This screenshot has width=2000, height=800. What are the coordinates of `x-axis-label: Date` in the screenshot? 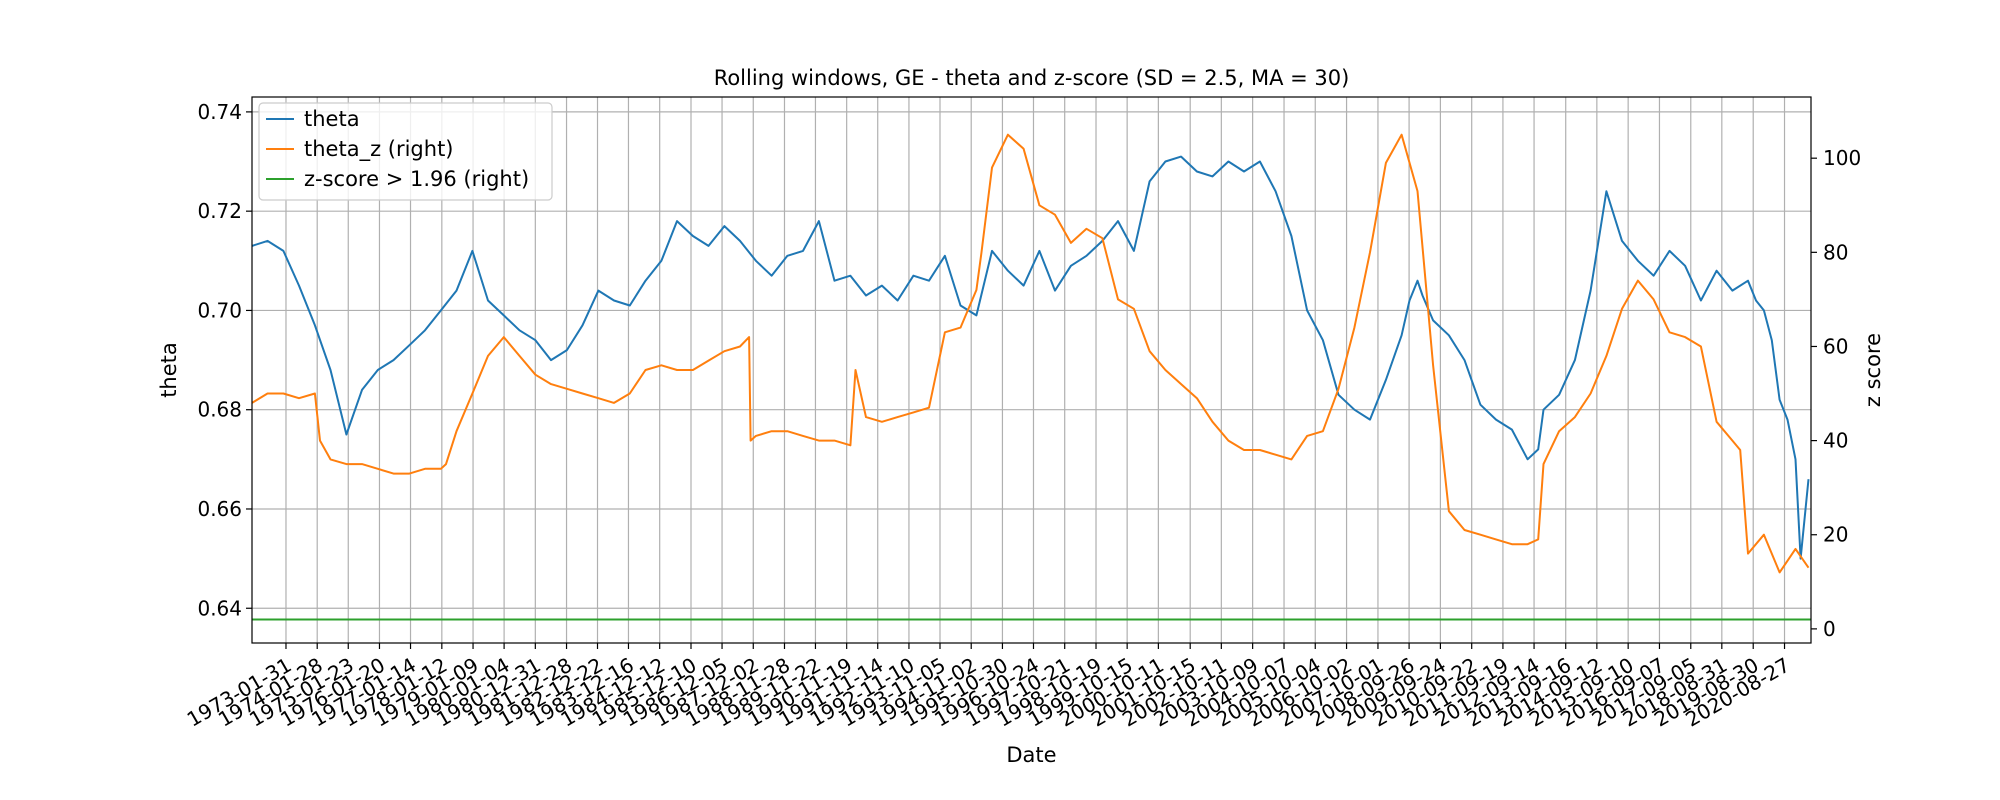 It's located at (1031, 755).